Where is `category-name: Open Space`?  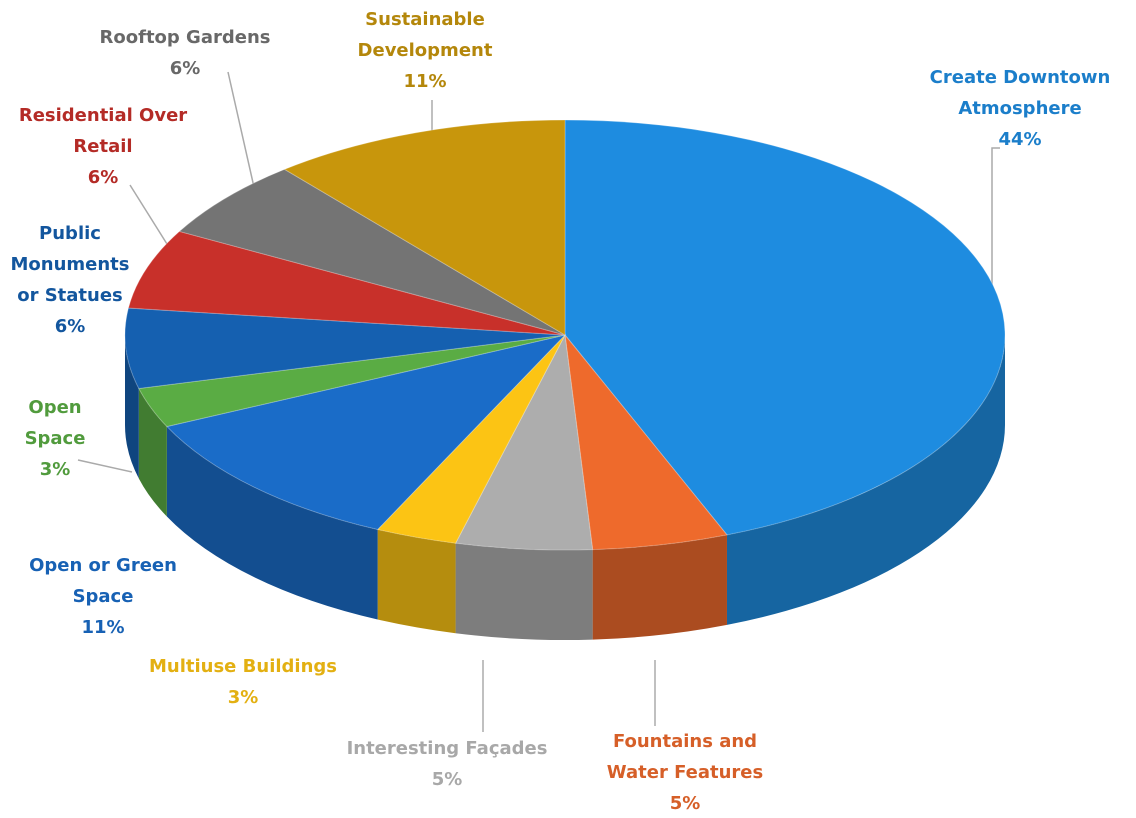 category-name: Open Space is located at coordinates (55, 423).